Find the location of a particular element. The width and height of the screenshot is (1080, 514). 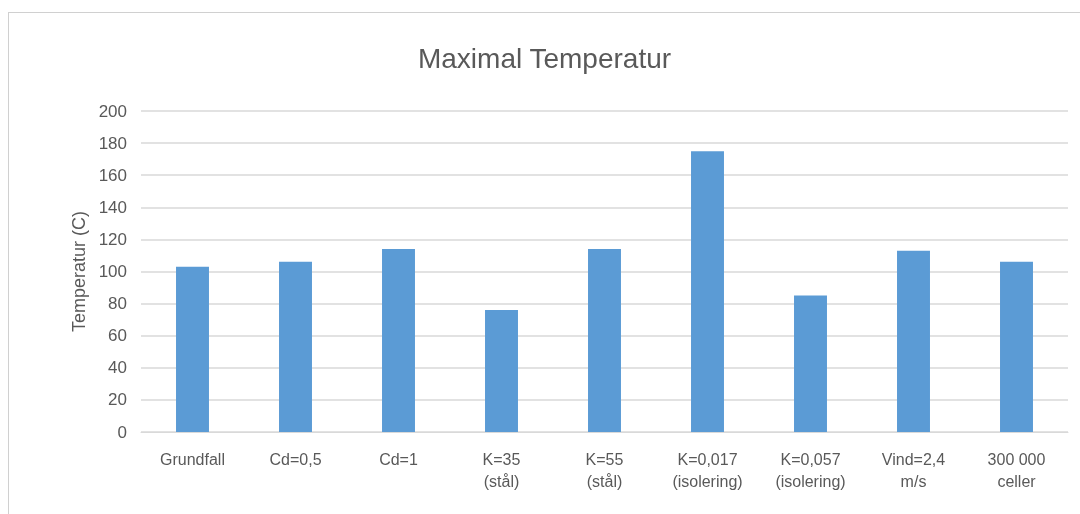

x-tick-label: K=55 (stål) is located at coordinates (604, 470).